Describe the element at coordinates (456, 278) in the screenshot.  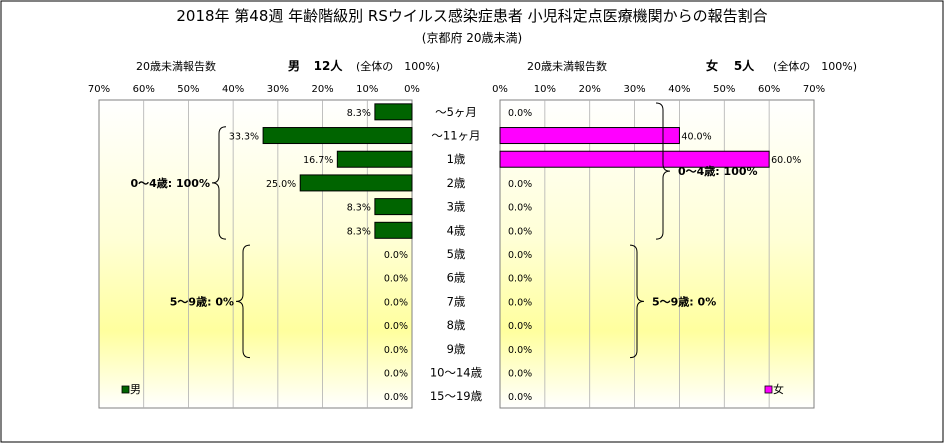
I see `category-label: 6歳` at that location.